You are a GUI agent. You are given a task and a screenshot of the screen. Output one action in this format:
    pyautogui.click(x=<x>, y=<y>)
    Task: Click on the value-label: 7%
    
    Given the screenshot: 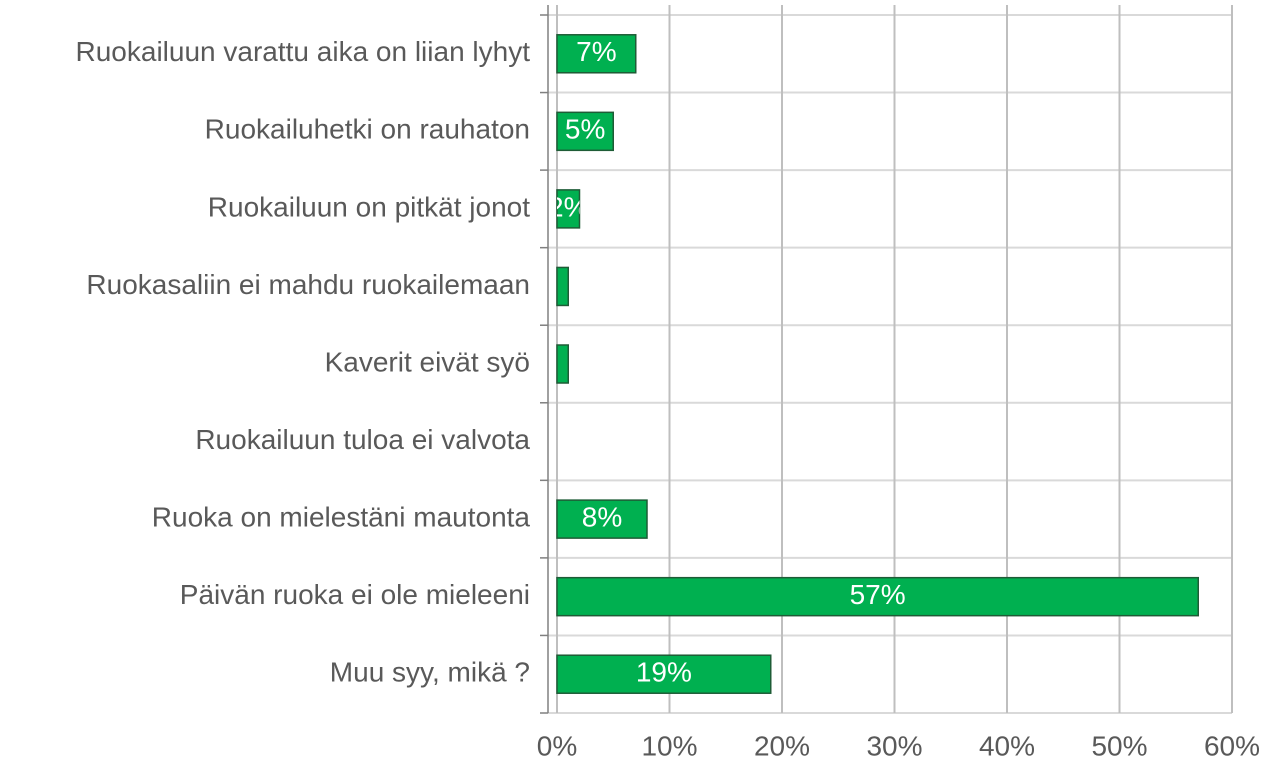 What is the action you would take?
    pyautogui.click(x=596, y=51)
    